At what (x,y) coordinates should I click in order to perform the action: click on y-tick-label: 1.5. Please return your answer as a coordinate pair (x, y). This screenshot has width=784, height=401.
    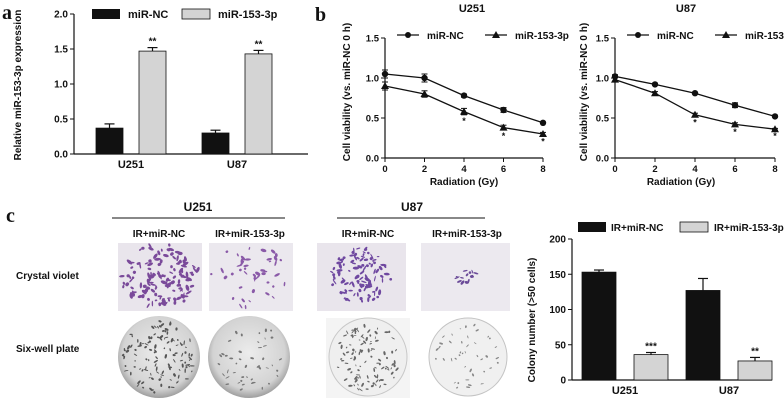
    Looking at the image, I should click on (603, 39).